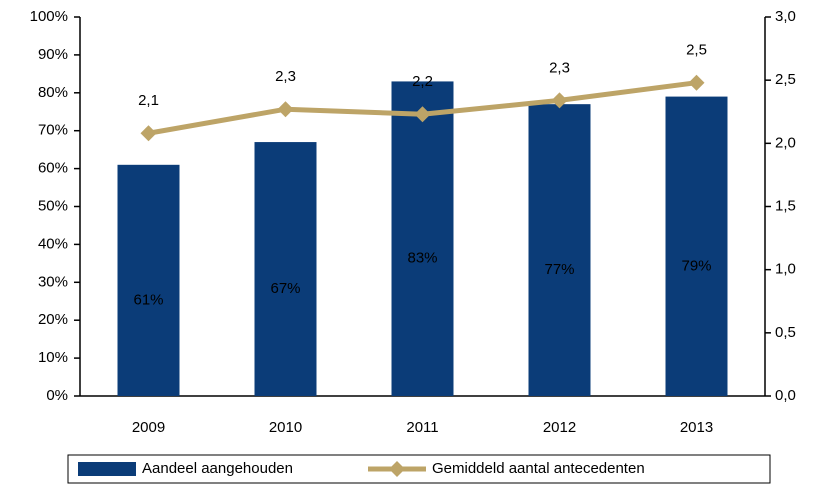 The width and height of the screenshot is (814, 493). Describe the element at coordinates (785, 205) in the screenshot. I see `y2-tick-label: 1,5` at that location.